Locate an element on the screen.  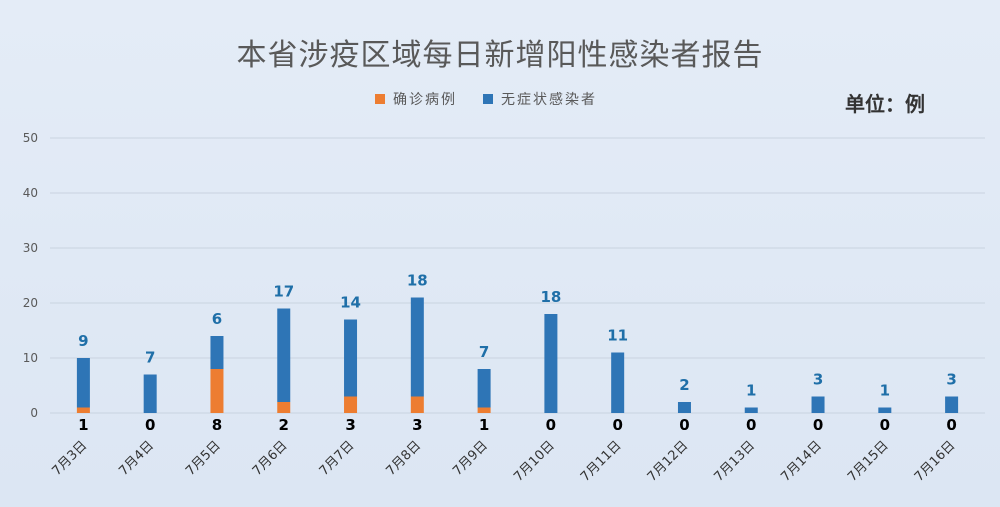
x-tick-label: 7月4日 is located at coordinates (136, 458).